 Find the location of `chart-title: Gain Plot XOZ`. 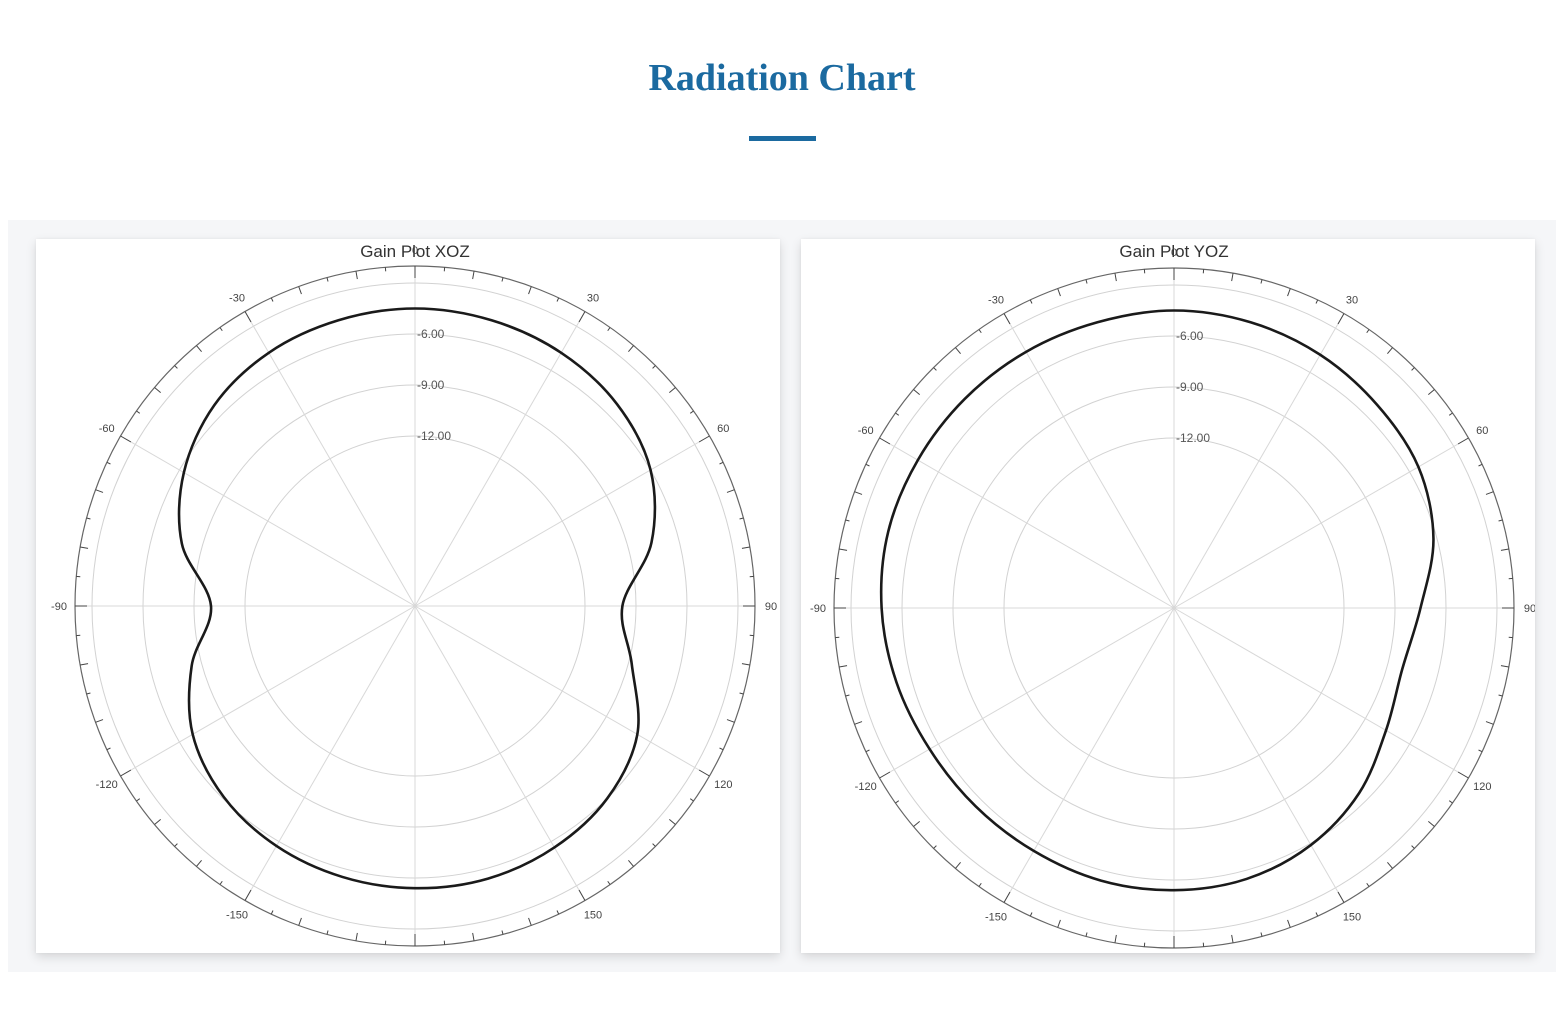

chart-title: Gain Plot XOZ is located at coordinates (415, 251).